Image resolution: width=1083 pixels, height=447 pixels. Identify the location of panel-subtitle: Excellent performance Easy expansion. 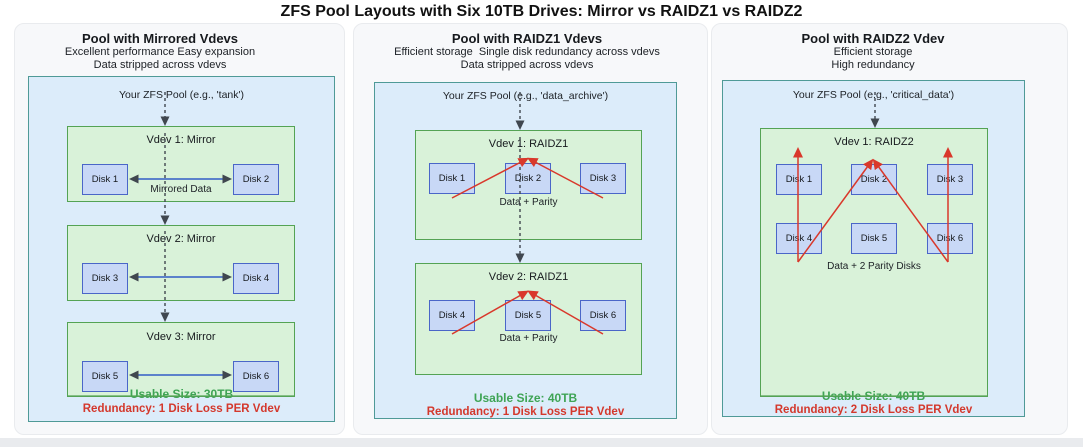
(160, 52).